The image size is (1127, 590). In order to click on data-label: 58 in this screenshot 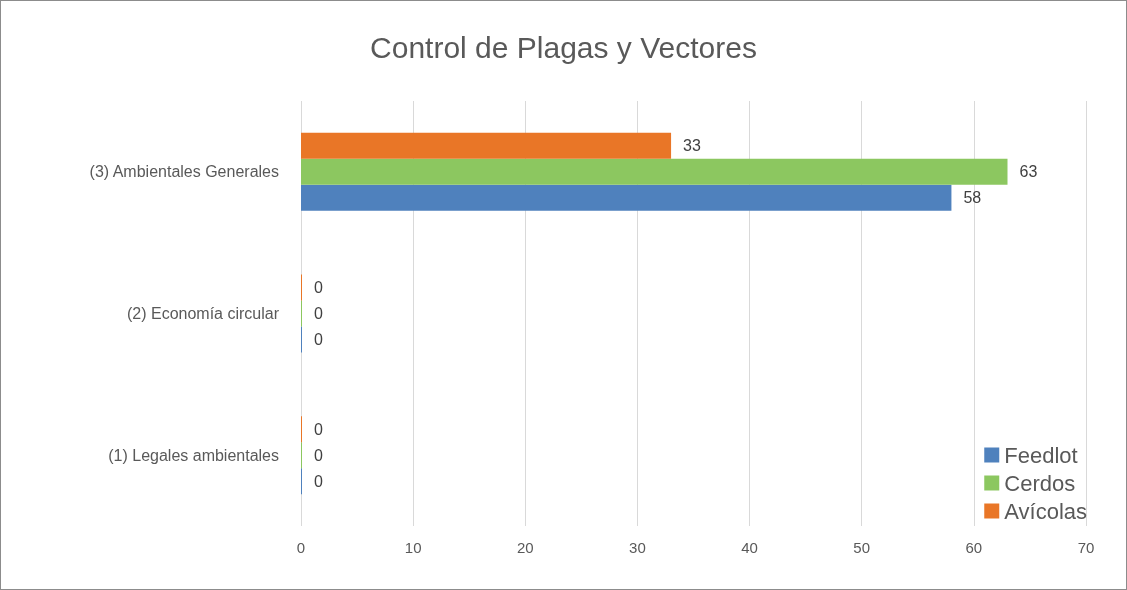, I will do `click(972, 198)`.